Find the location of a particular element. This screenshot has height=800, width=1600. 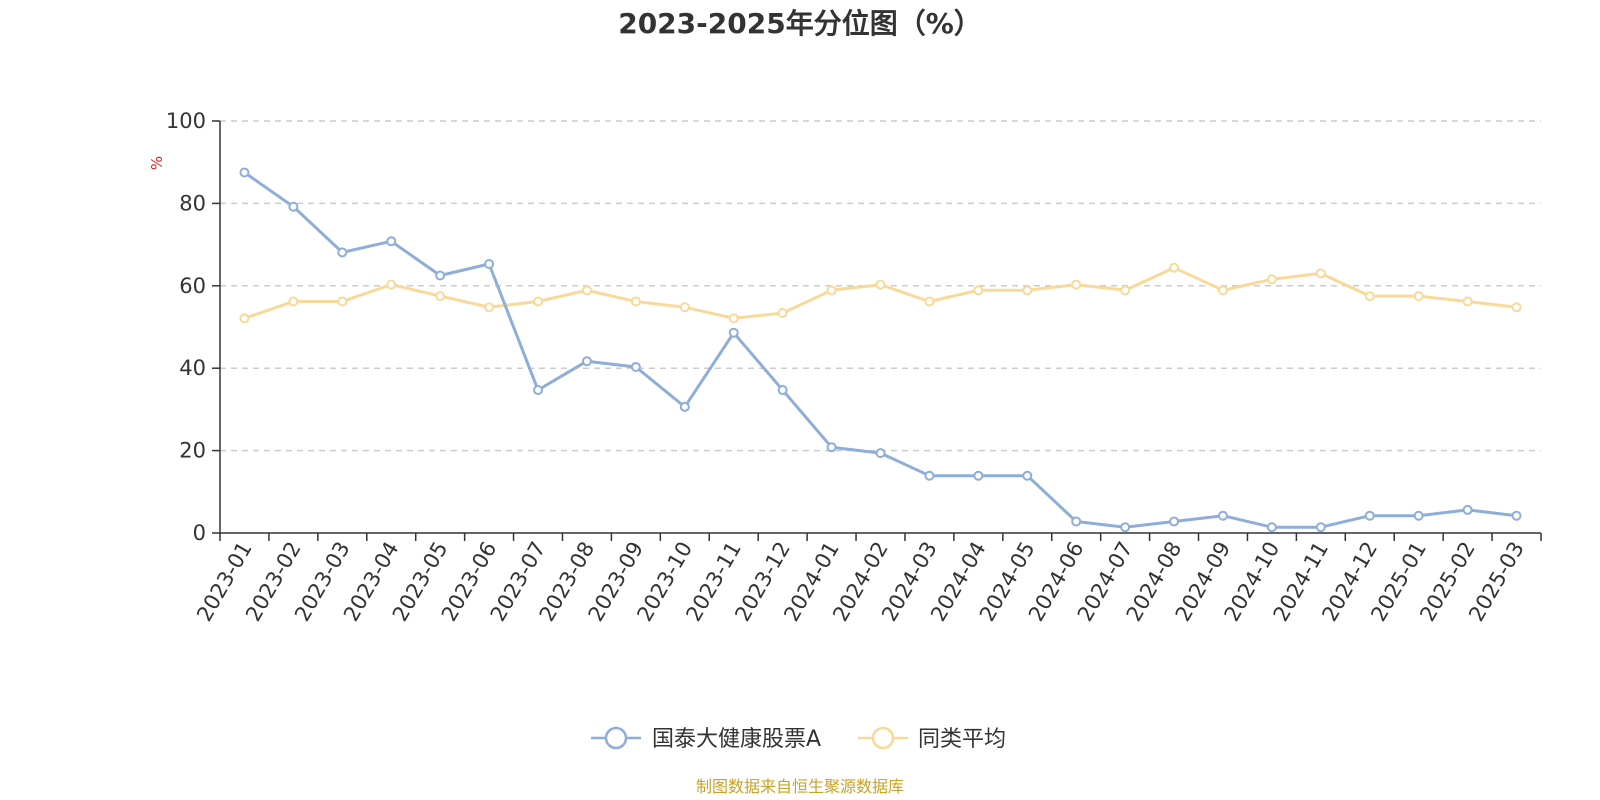

y-tick-label: 80 is located at coordinates (192, 203).